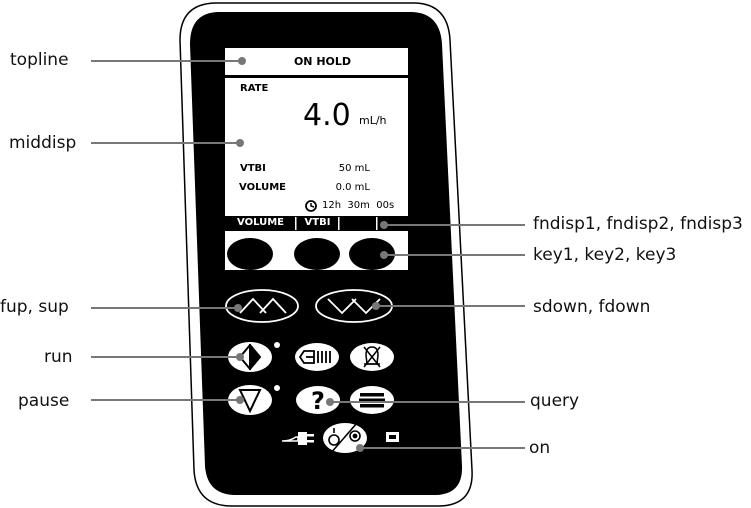  I want to click on volume-value: 0.0 mL, so click(352, 187).